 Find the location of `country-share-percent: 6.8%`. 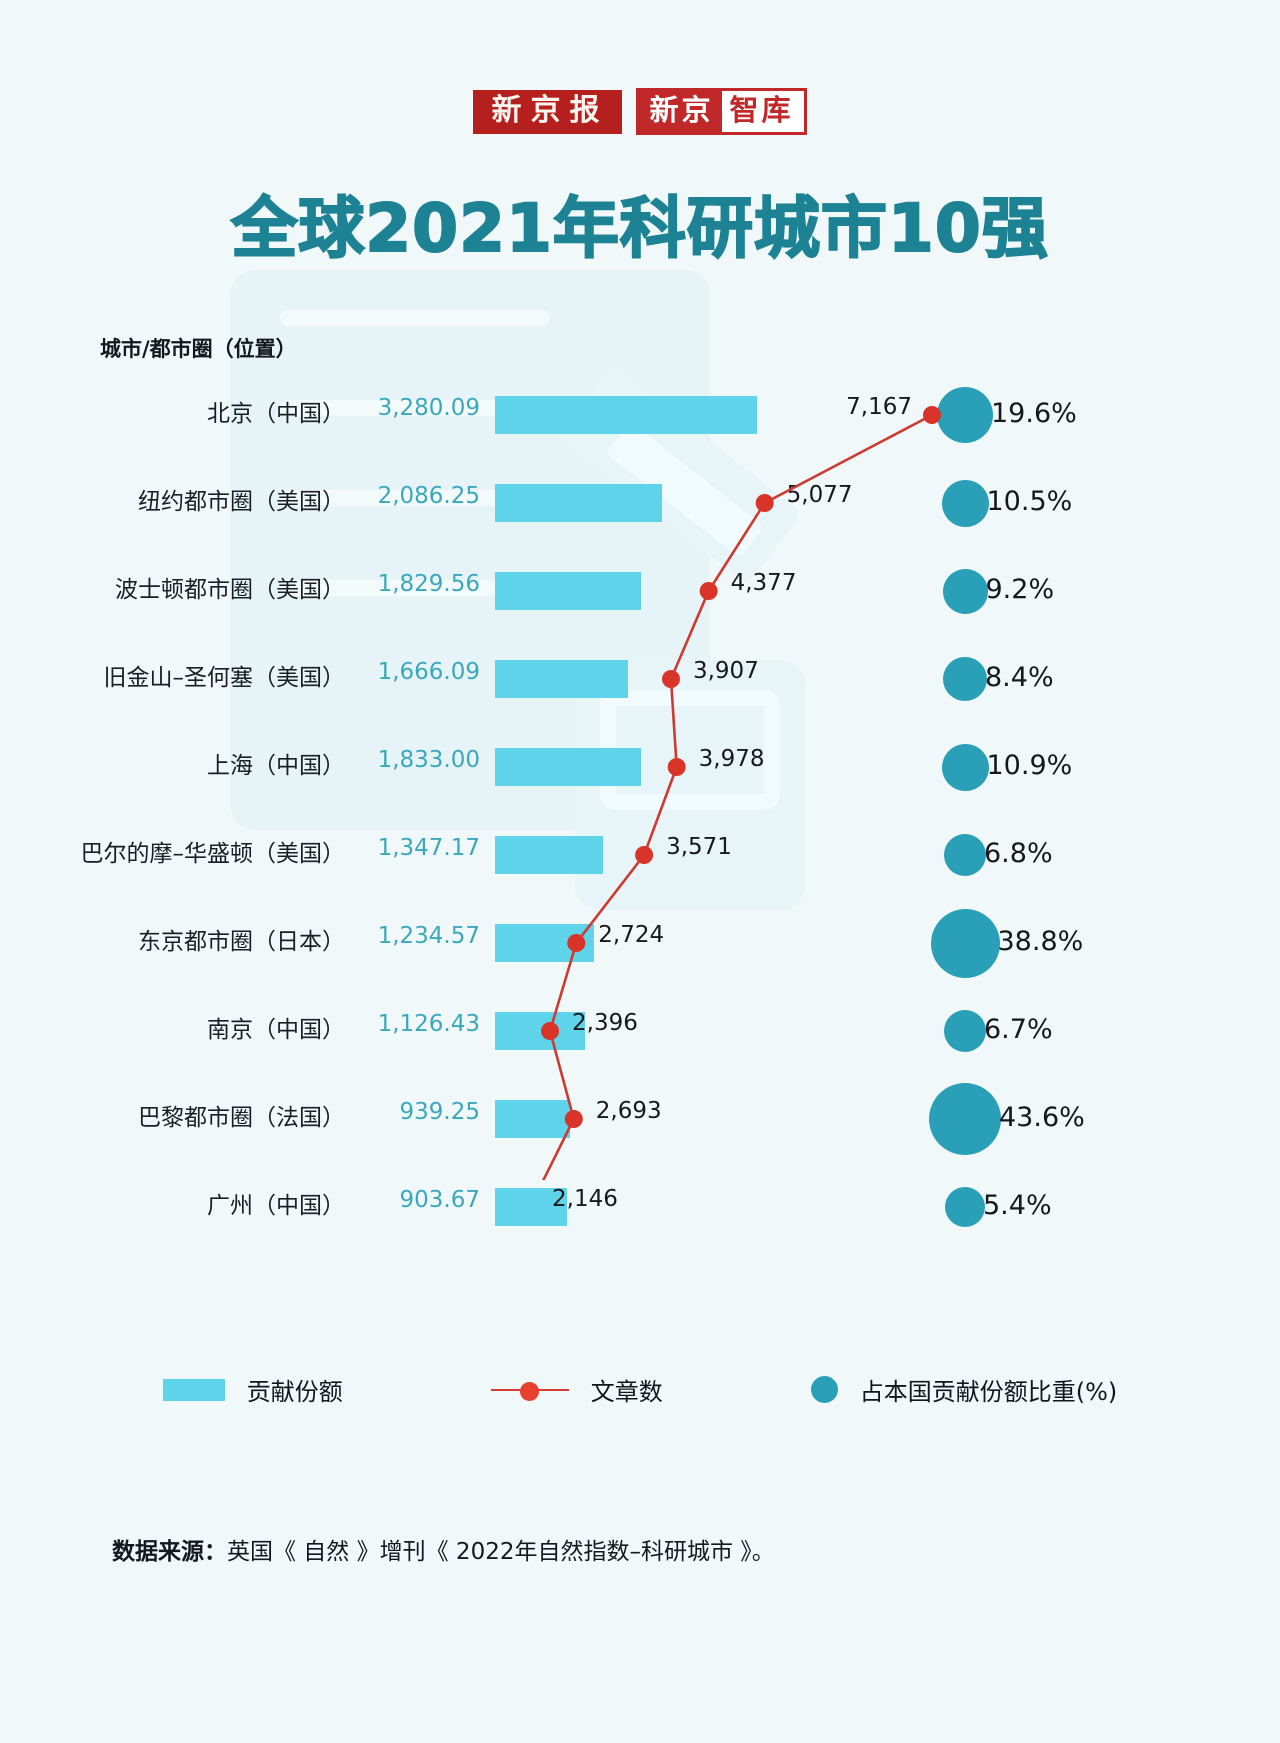

country-share-percent: 6.8% is located at coordinates (1018, 853).